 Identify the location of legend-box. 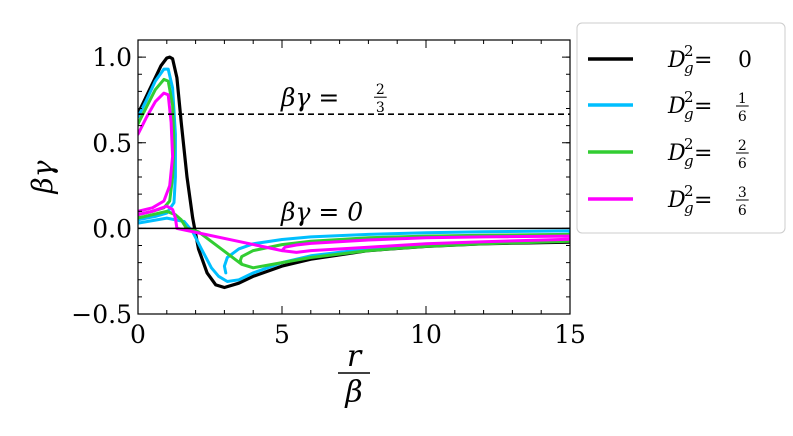
(681, 128).